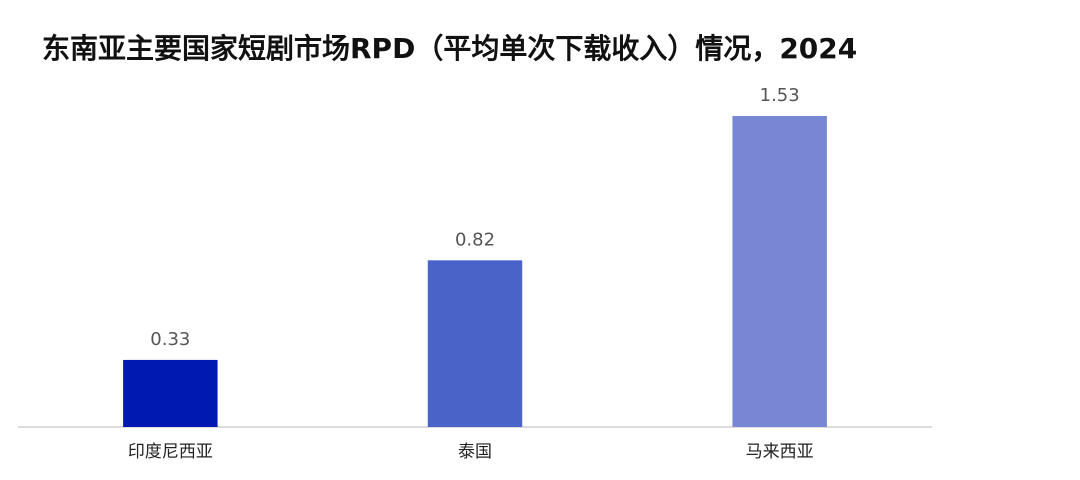 The height and width of the screenshot is (480, 1080). I want to click on value-label: 1.53, so click(780, 95).